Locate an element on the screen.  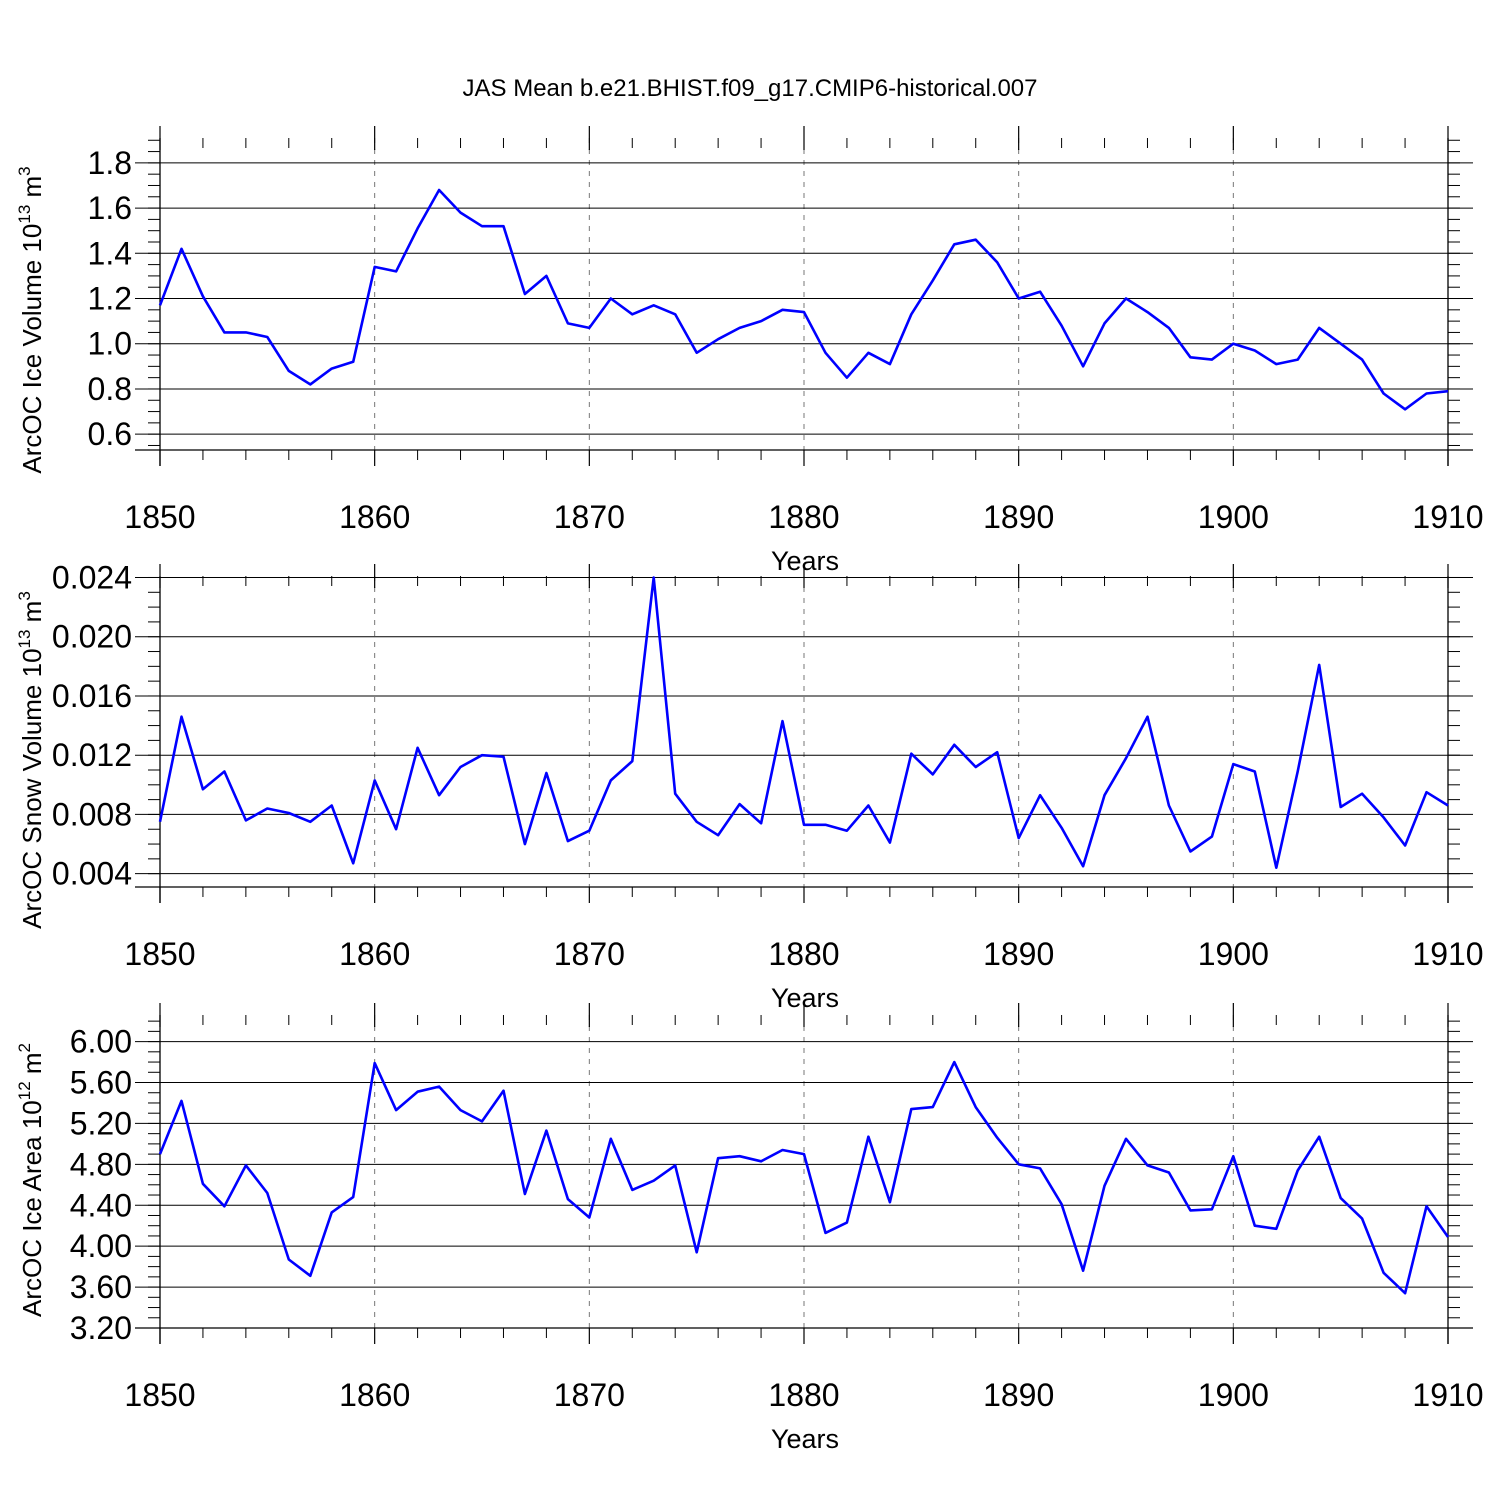
y-tick-label: 0.6 is located at coordinates (110, 434).